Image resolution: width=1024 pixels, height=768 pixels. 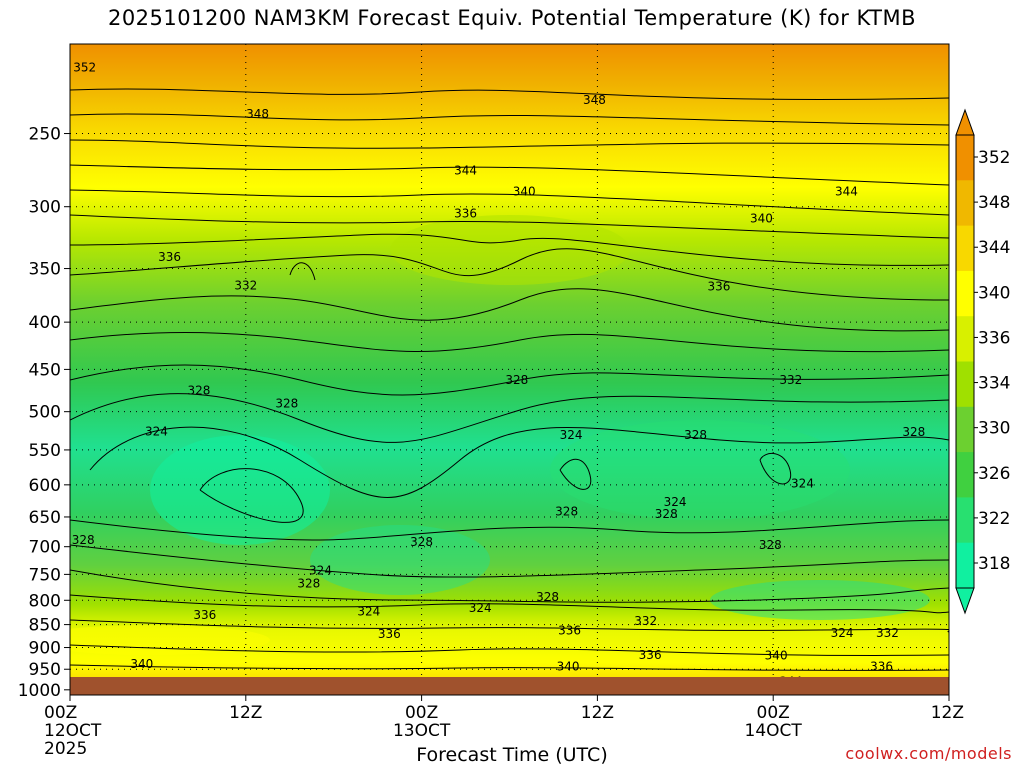 I want to click on colorbar-label: 340, so click(x=994, y=293).